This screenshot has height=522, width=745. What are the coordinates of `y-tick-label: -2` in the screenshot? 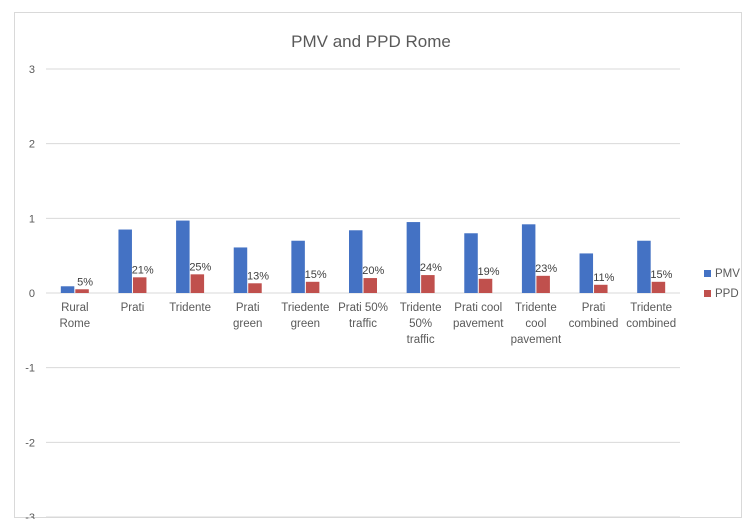 It's located at (30, 443).